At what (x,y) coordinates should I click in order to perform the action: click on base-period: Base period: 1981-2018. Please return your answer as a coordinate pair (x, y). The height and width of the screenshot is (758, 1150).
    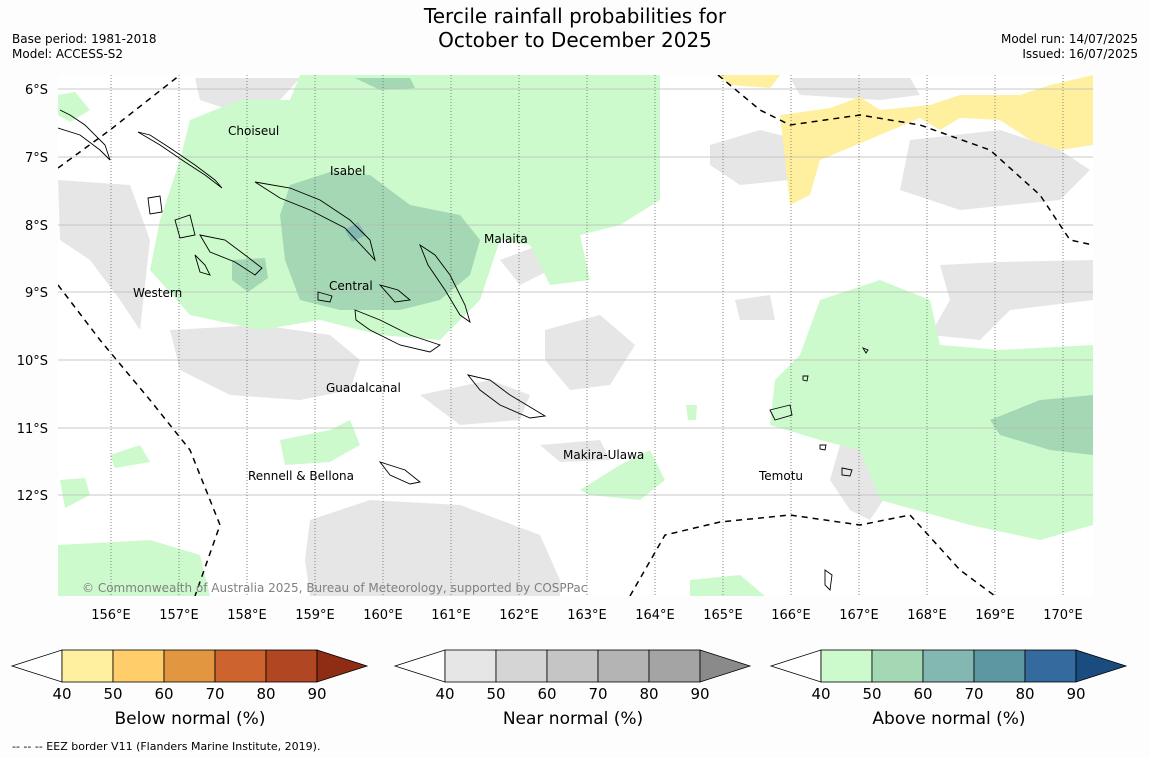
    Looking at the image, I should click on (84, 39).